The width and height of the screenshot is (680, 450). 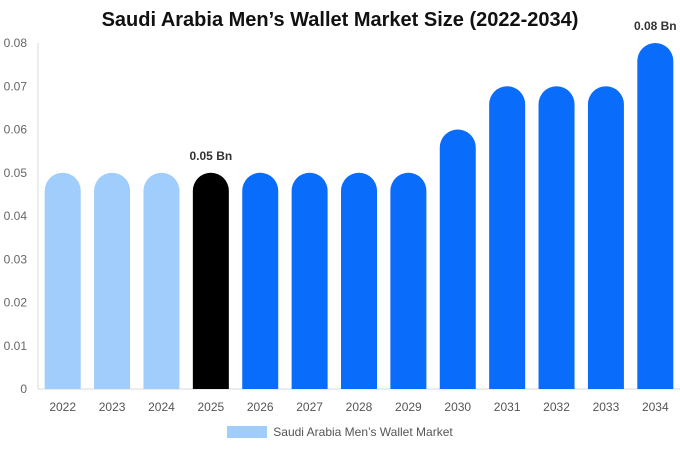 What do you see at coordinates (309, 407) in the screenshot?
I see `x-tick-label: 2027` at bounding box center [309, 407].